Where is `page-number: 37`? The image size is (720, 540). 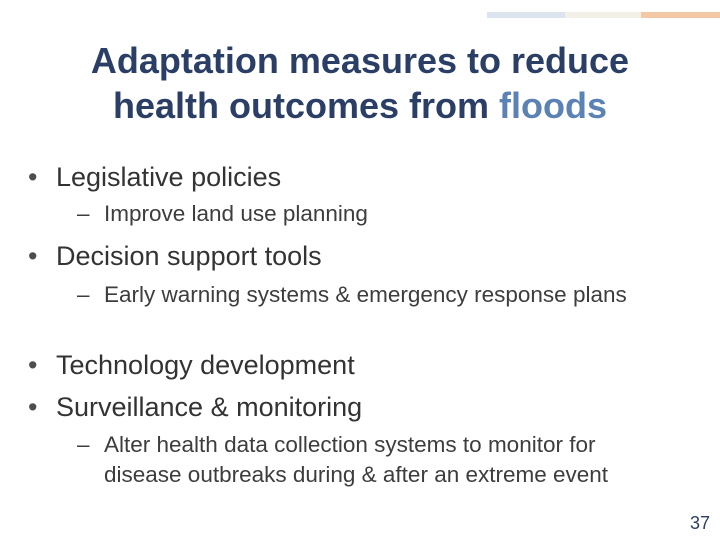
page-number: 37 is located at coordinates (699, 523).